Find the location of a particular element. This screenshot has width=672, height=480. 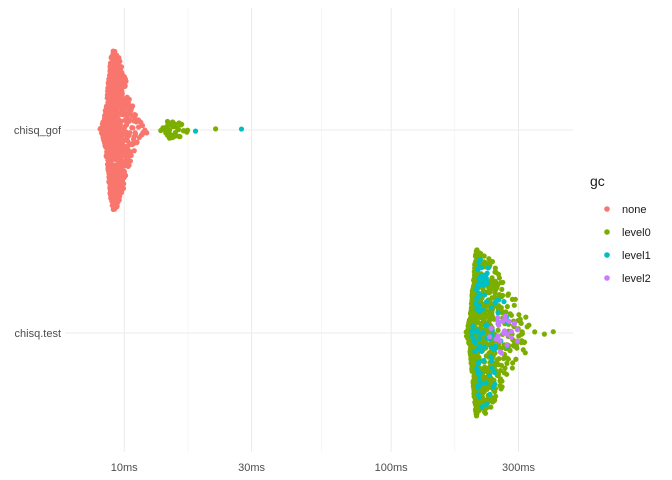

legend-key-level1 is located at coordinates (607, 255).